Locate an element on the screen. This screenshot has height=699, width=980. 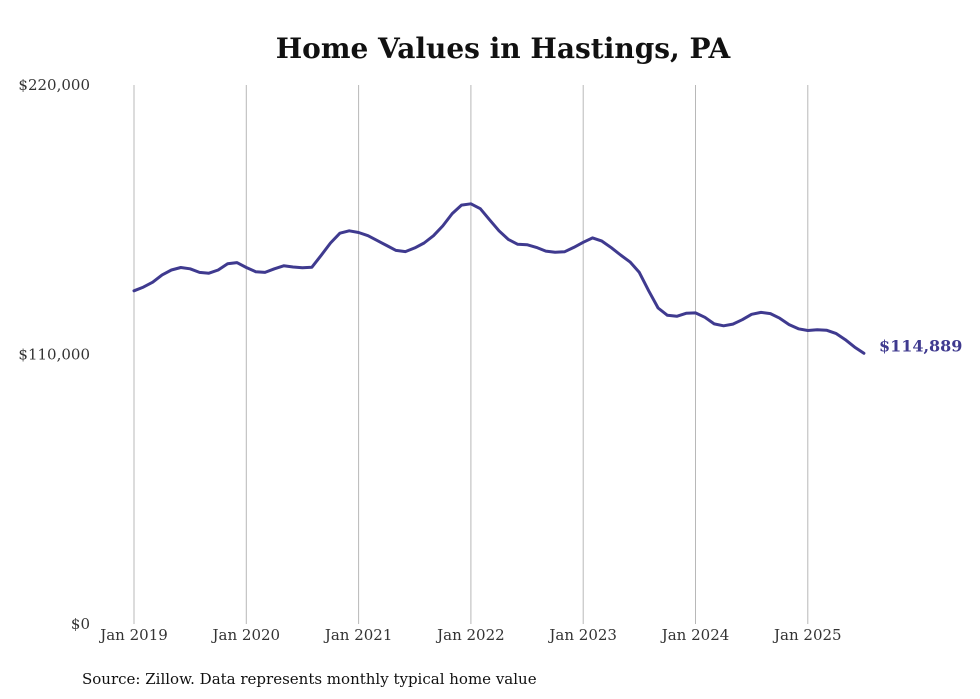
y-axis-labels: $0 $110,000 $220,000 is located at coordinates (54, 354).